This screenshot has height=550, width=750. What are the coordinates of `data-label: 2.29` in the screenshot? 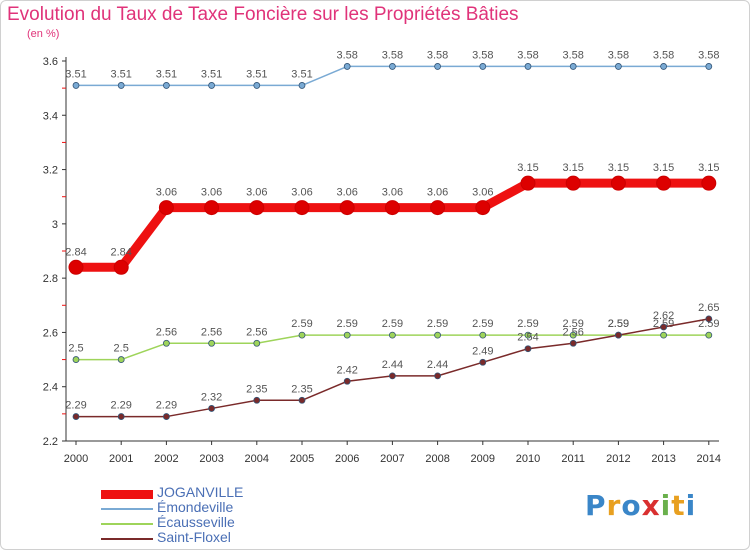 It's located at (166, 406).